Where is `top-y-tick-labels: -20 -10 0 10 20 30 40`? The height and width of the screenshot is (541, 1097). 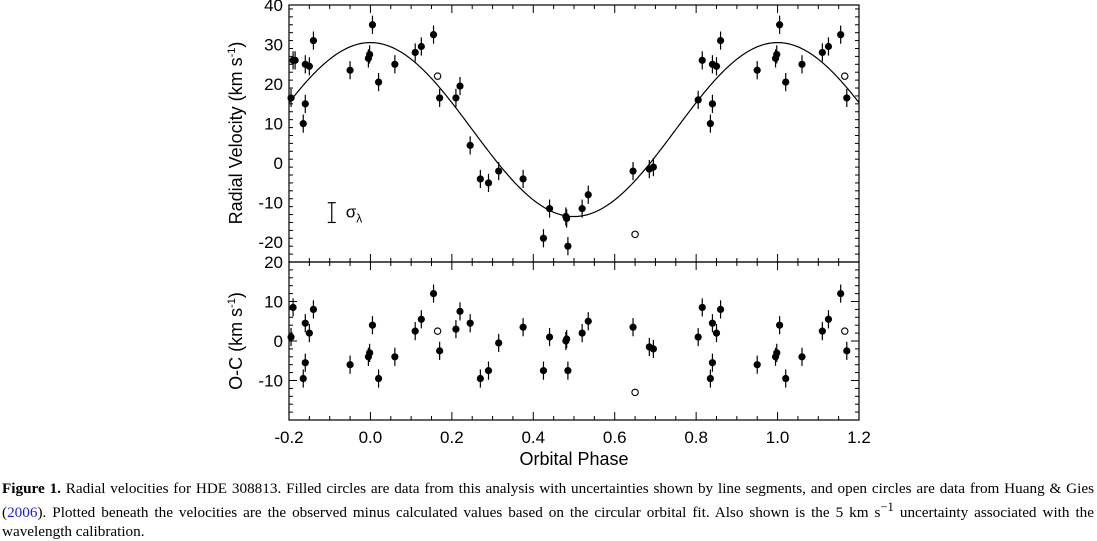
top-y-tick-labels: -20 -10 0 10 20 30 40 is located at coordinates (270, 126).